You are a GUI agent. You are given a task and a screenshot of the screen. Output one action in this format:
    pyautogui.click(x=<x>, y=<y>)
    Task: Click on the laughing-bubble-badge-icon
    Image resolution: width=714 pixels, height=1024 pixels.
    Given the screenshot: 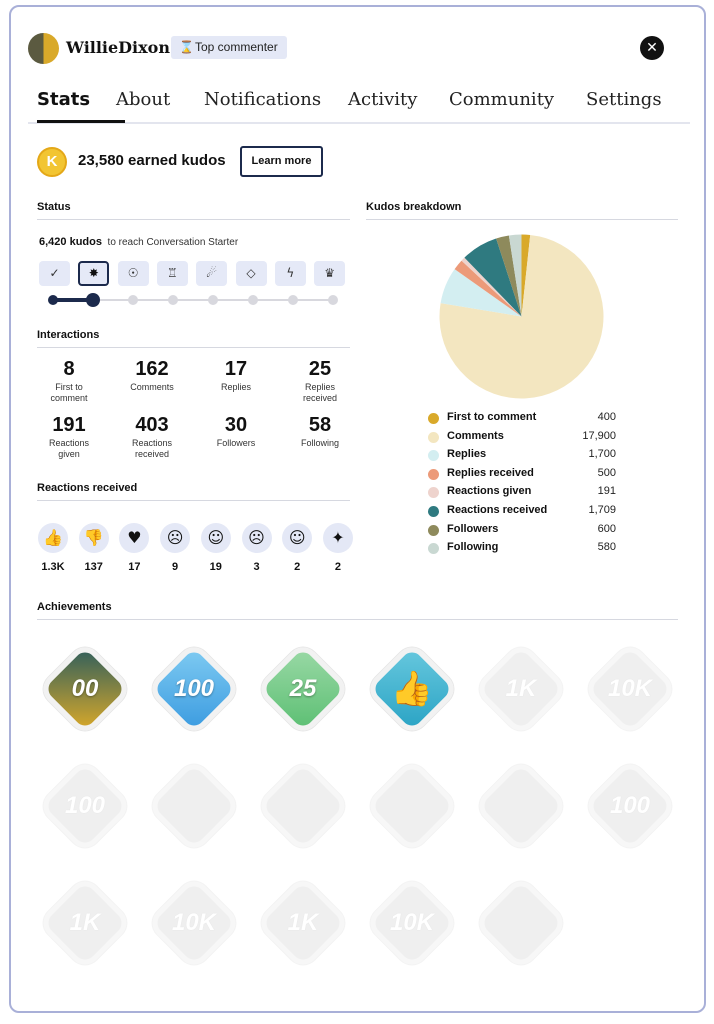 What is the action you would take?
    pyautogui.click(x=194, y=807)
    